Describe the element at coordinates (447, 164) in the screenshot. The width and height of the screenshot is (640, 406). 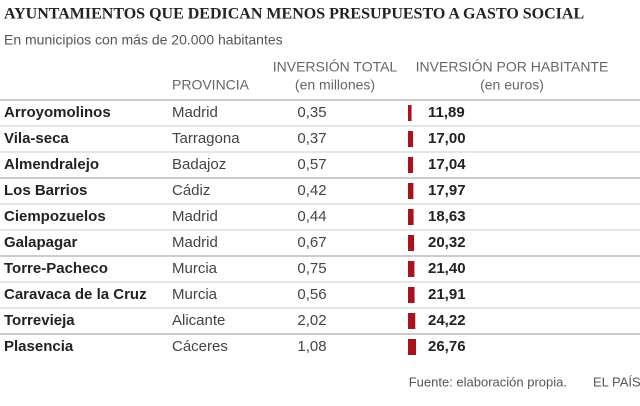
I see `value-label: 17,04` at that location.